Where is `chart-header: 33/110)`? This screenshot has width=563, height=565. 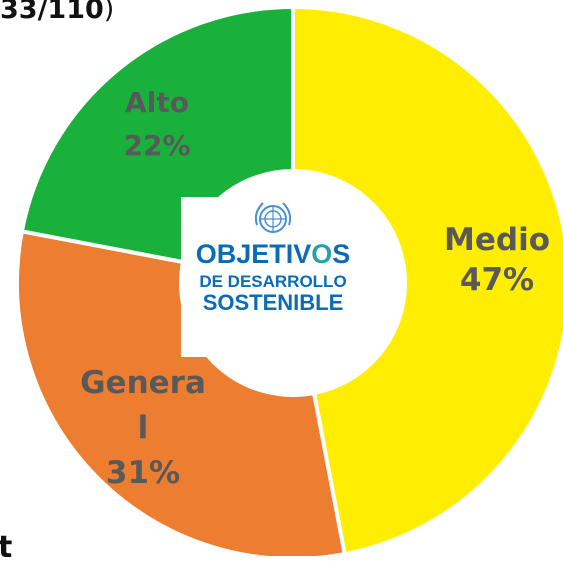 chart-header: 33/110) is located at coordinates (57, 12).